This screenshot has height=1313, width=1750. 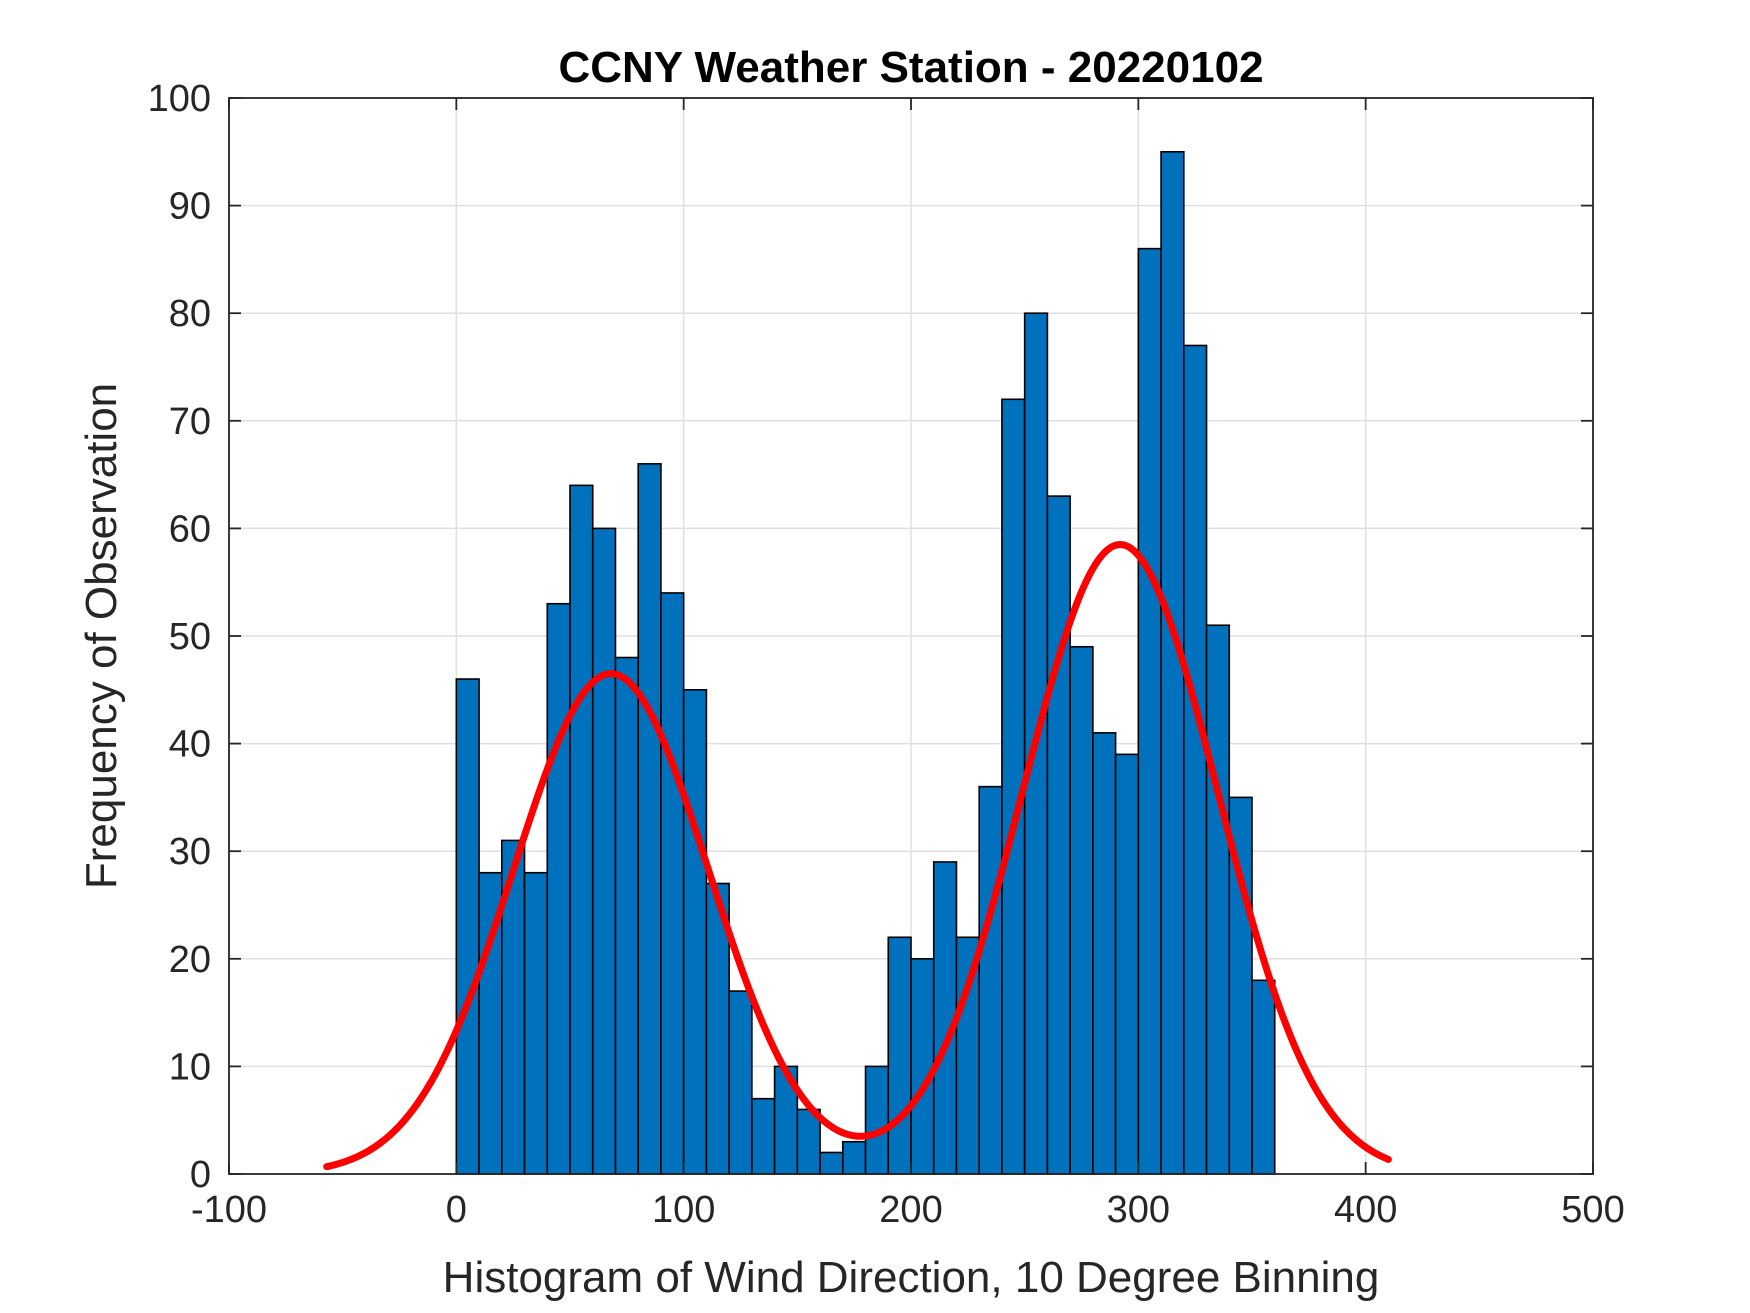 I want to click on y-tick-label: 10, so click(x=190, y=1067).